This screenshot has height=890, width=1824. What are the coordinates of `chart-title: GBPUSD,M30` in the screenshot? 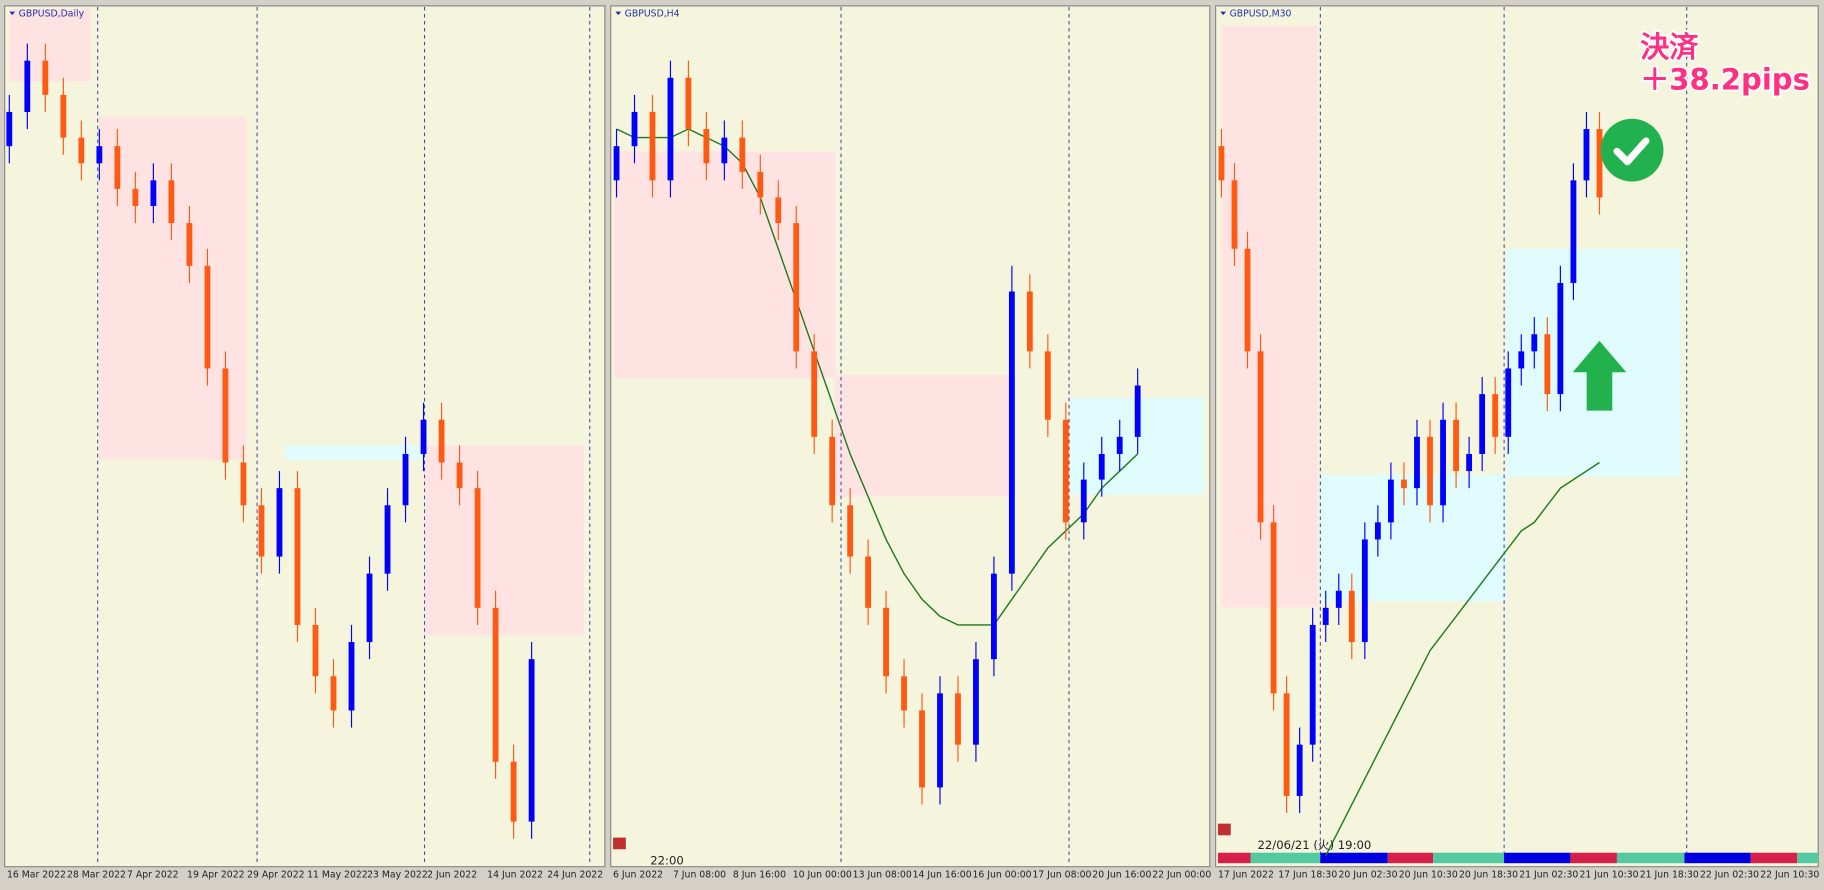 It's located at (1261, 14).